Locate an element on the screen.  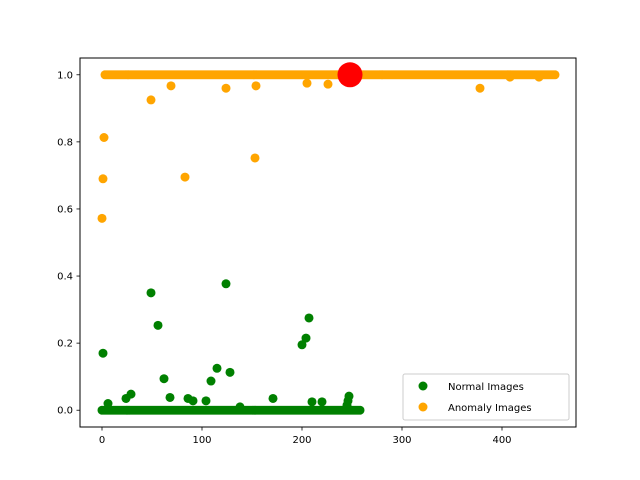
y-tick-label: 1.0 is located at coordinates (65, 75).